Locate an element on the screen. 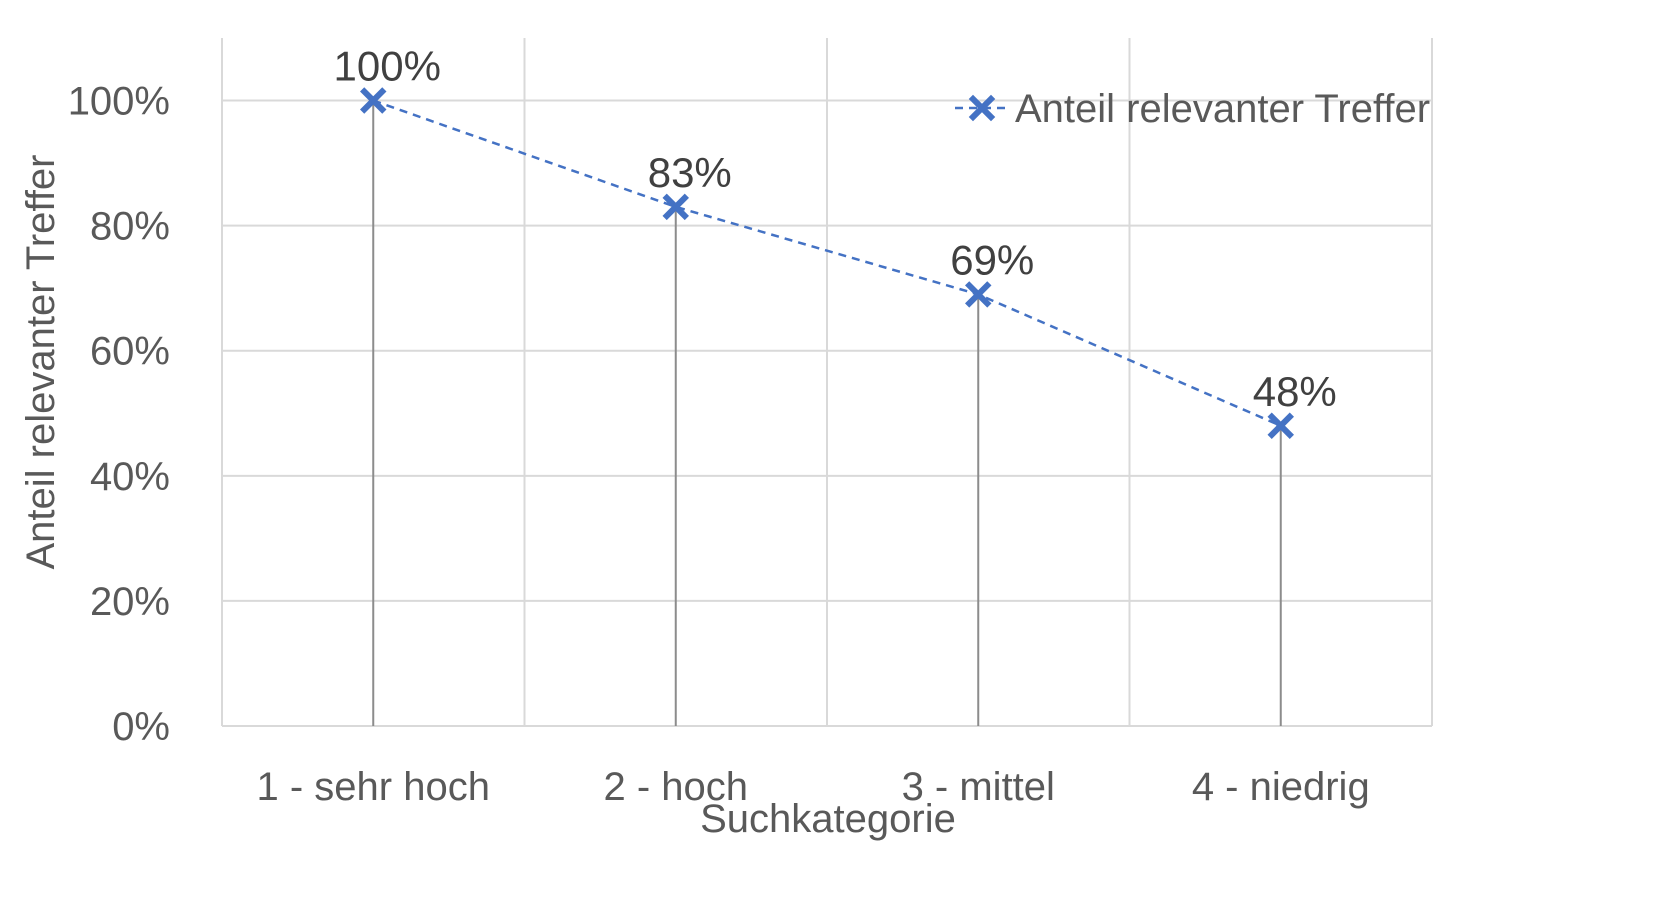  y-tick-label: 0% is located at coordinates (141, 727).